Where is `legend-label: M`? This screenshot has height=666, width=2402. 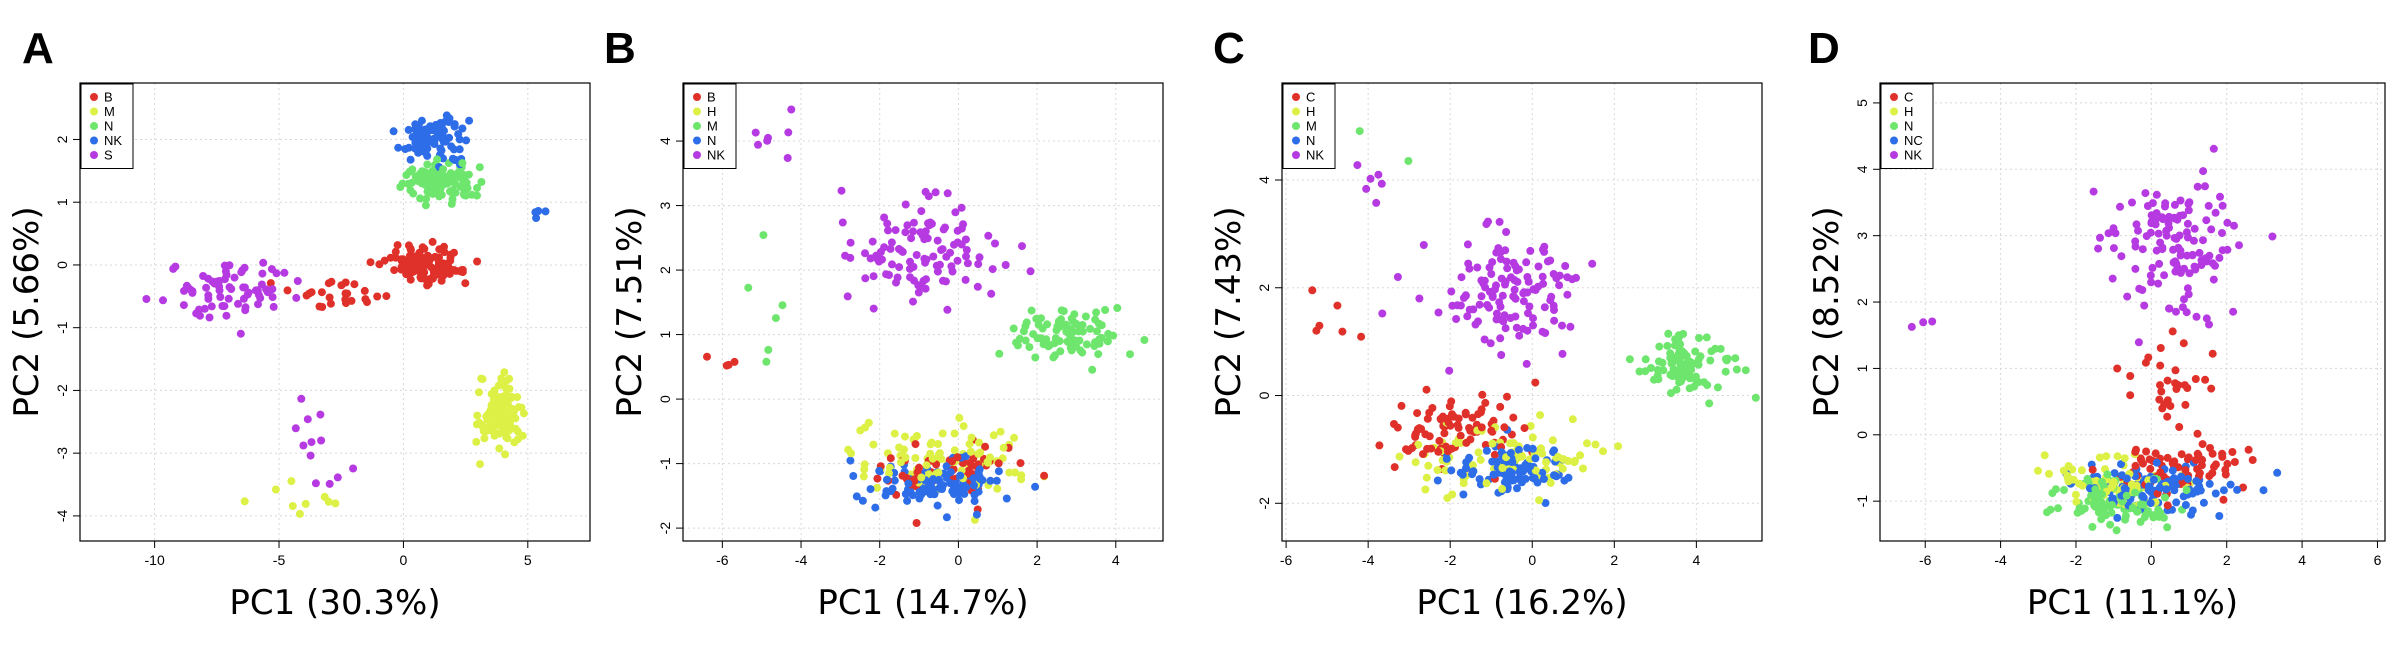
legend-label: M is located at coordinates (712, 126).